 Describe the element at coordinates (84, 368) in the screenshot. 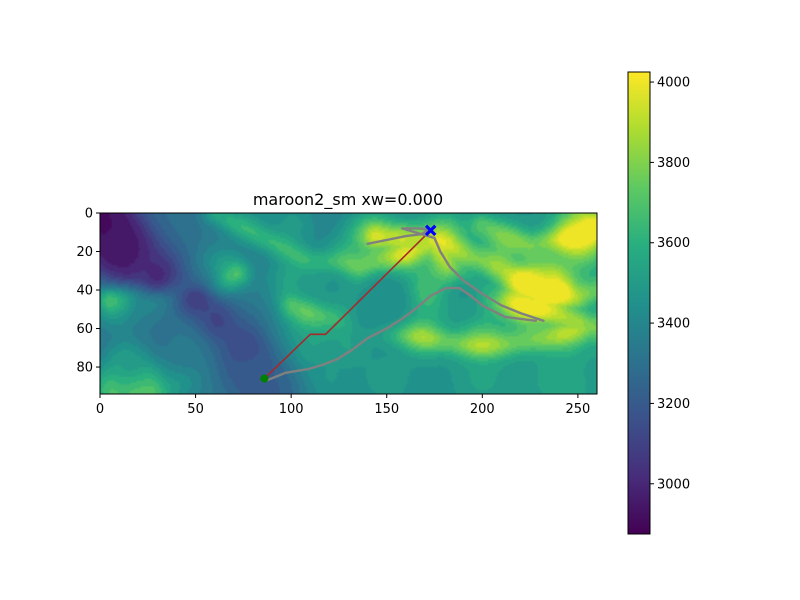

I see `y-tick-label: 80` at that location.